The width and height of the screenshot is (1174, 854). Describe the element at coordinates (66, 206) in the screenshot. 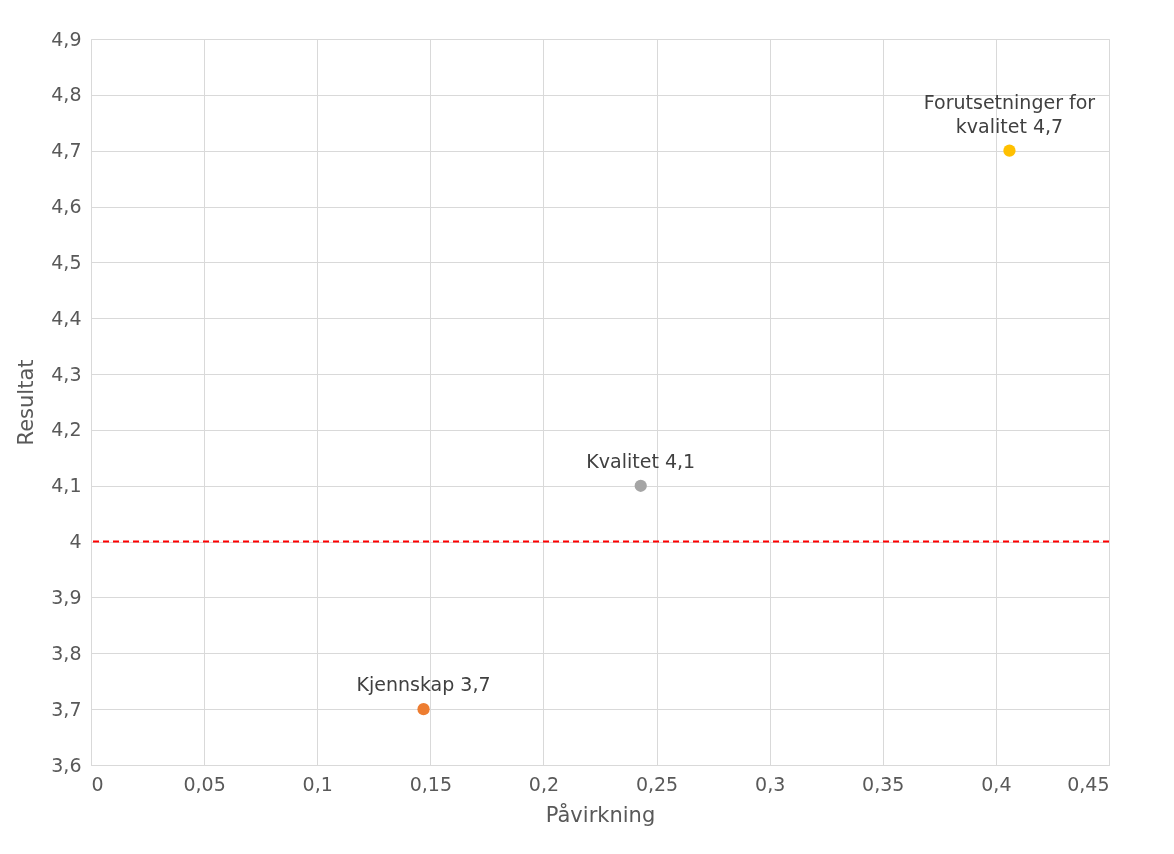

I see `y-tick-label: 4,6` at that location.